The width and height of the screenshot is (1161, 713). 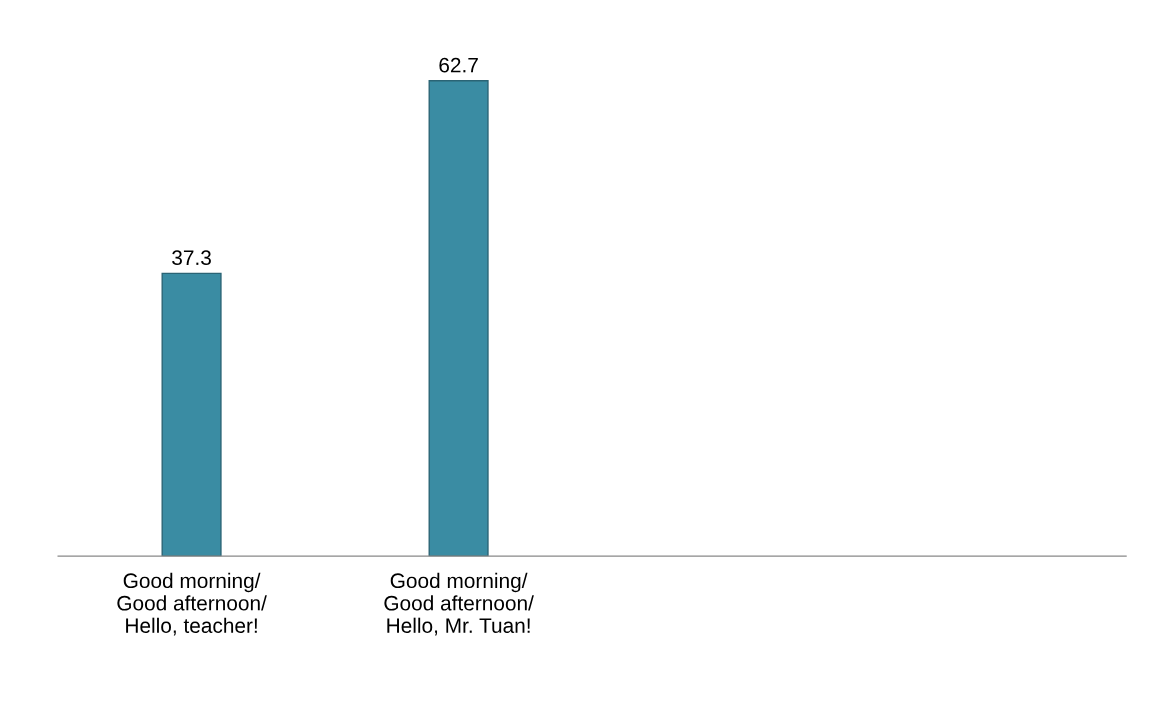 I want to click on x-tick-label: Good morning/ Good afternoon/ Hello, teacher!, so click(x=192, y=604).